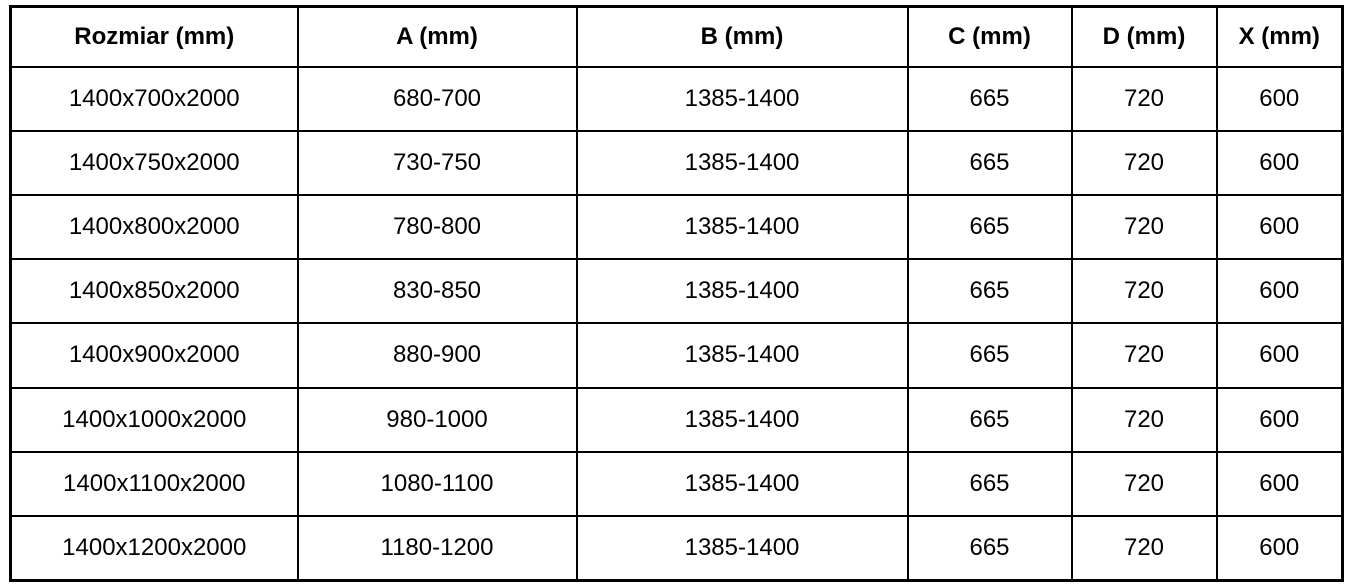 The width and height of the screenshot is (1351, 587). I want to click on cell-a: 730-750, so click(437, 163).